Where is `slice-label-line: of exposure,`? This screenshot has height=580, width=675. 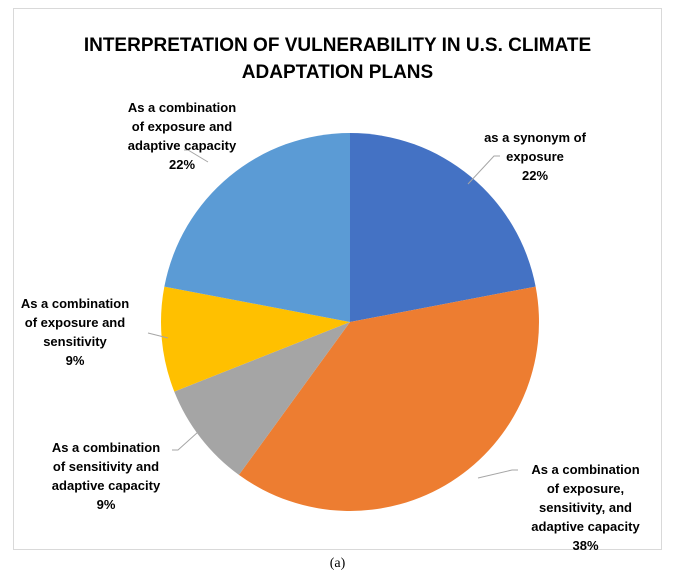
slice-label-line: of exposure, is located at coordinates (585, 488).